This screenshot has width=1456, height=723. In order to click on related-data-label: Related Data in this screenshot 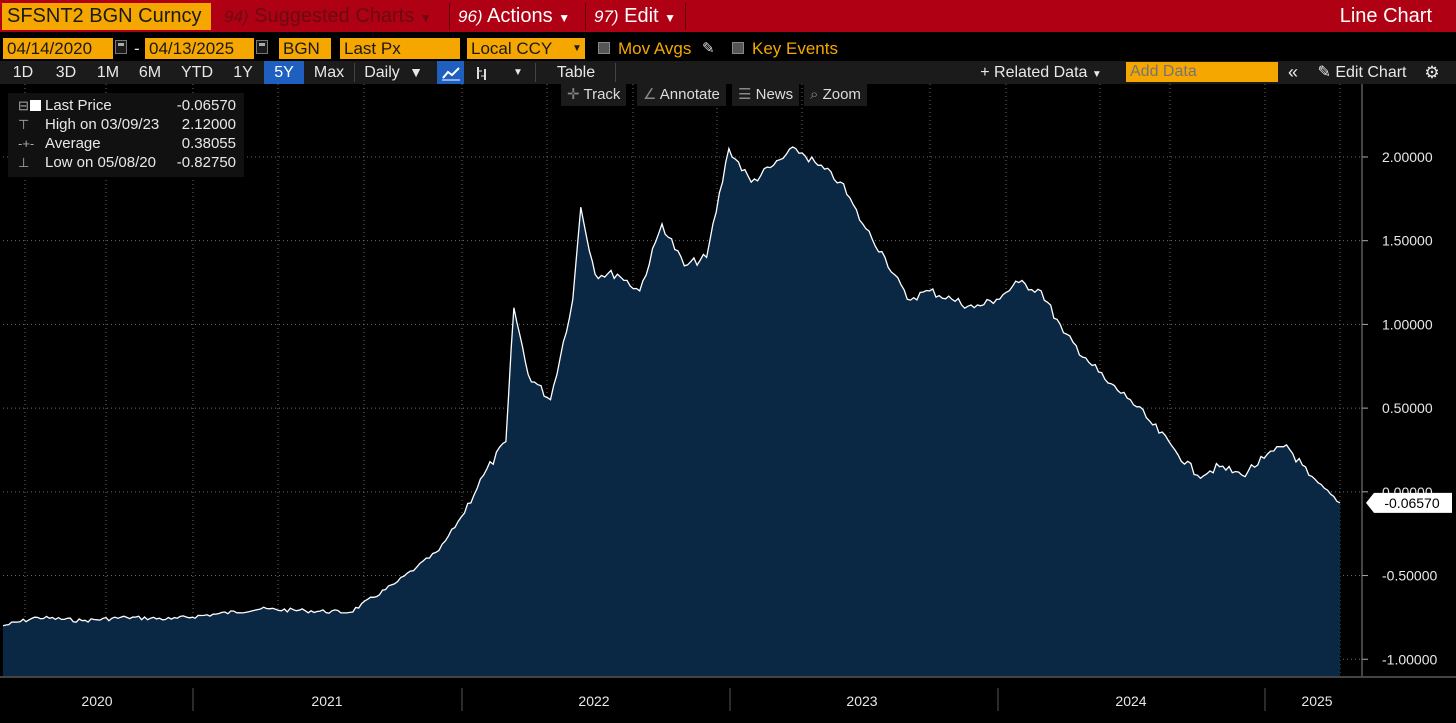, I will do `click(1041, 72)`.